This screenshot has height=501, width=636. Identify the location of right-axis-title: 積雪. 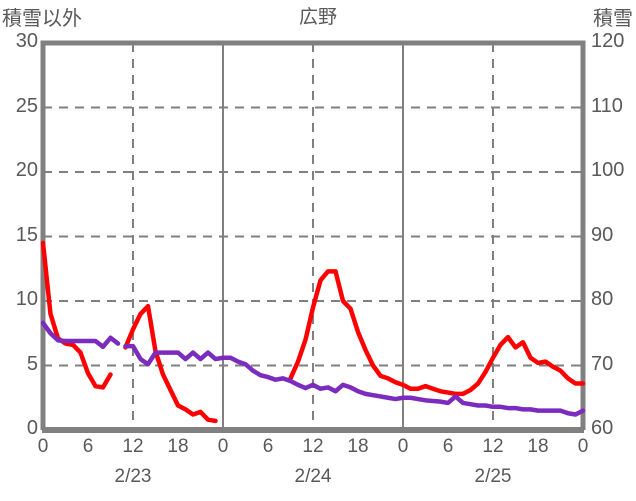
(613, 19).